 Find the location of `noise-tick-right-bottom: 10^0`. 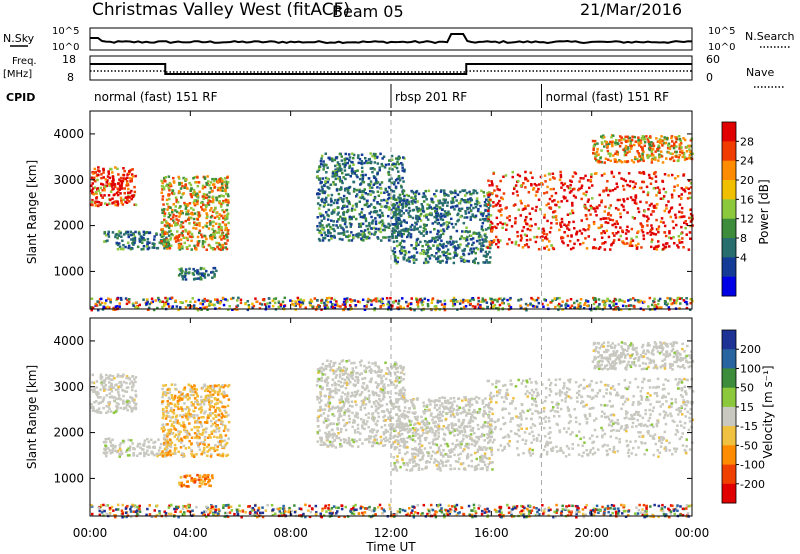

noise-tick-right-bottom: 10^0 is located at coordinates (721, 47).